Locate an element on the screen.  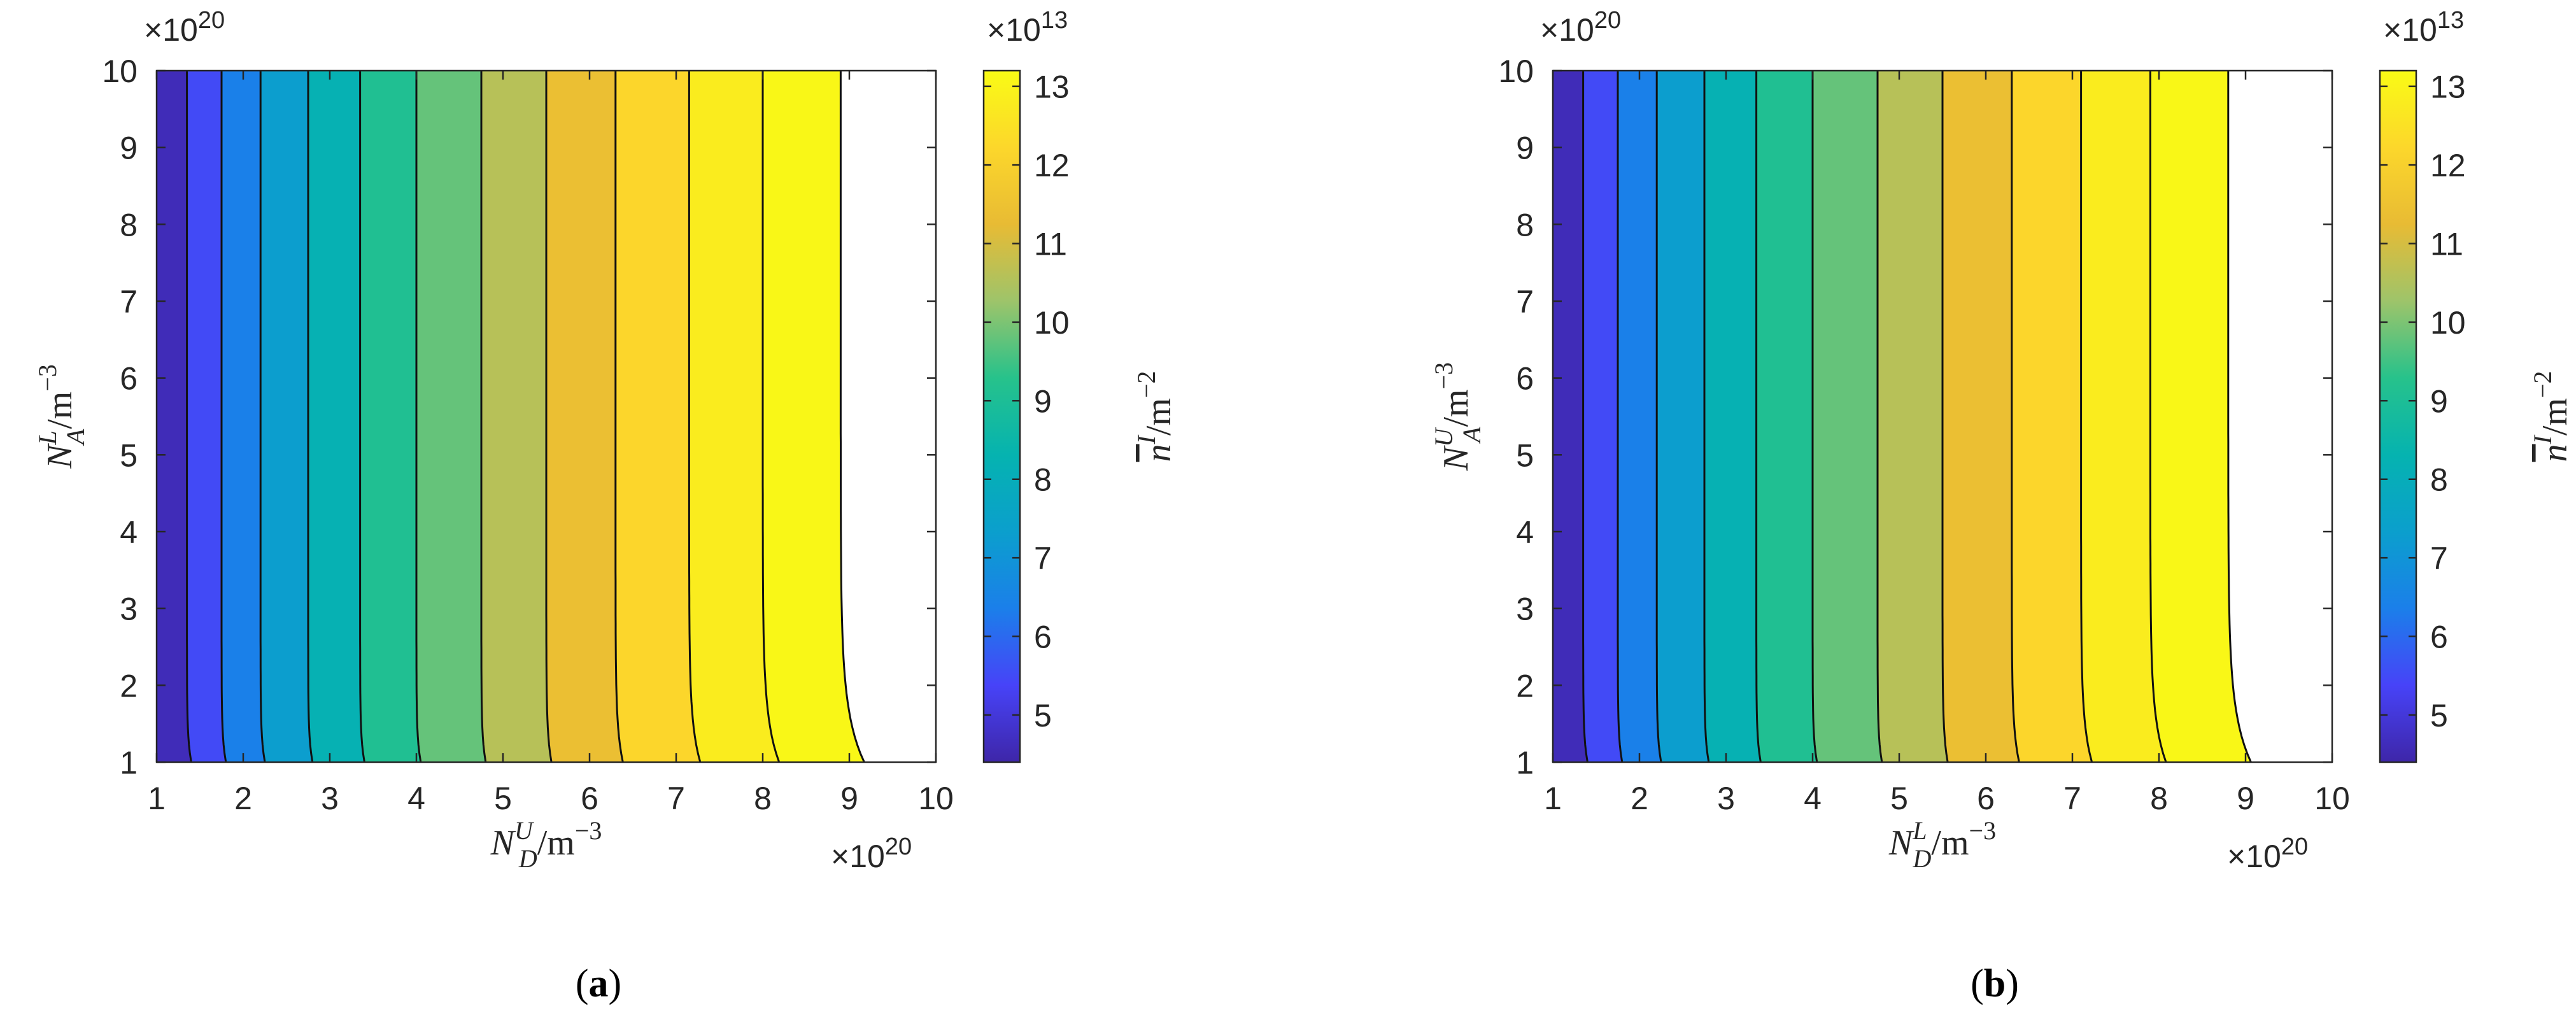
colorbar-label: nI/m−2 is located at coordinates (2551, 416).